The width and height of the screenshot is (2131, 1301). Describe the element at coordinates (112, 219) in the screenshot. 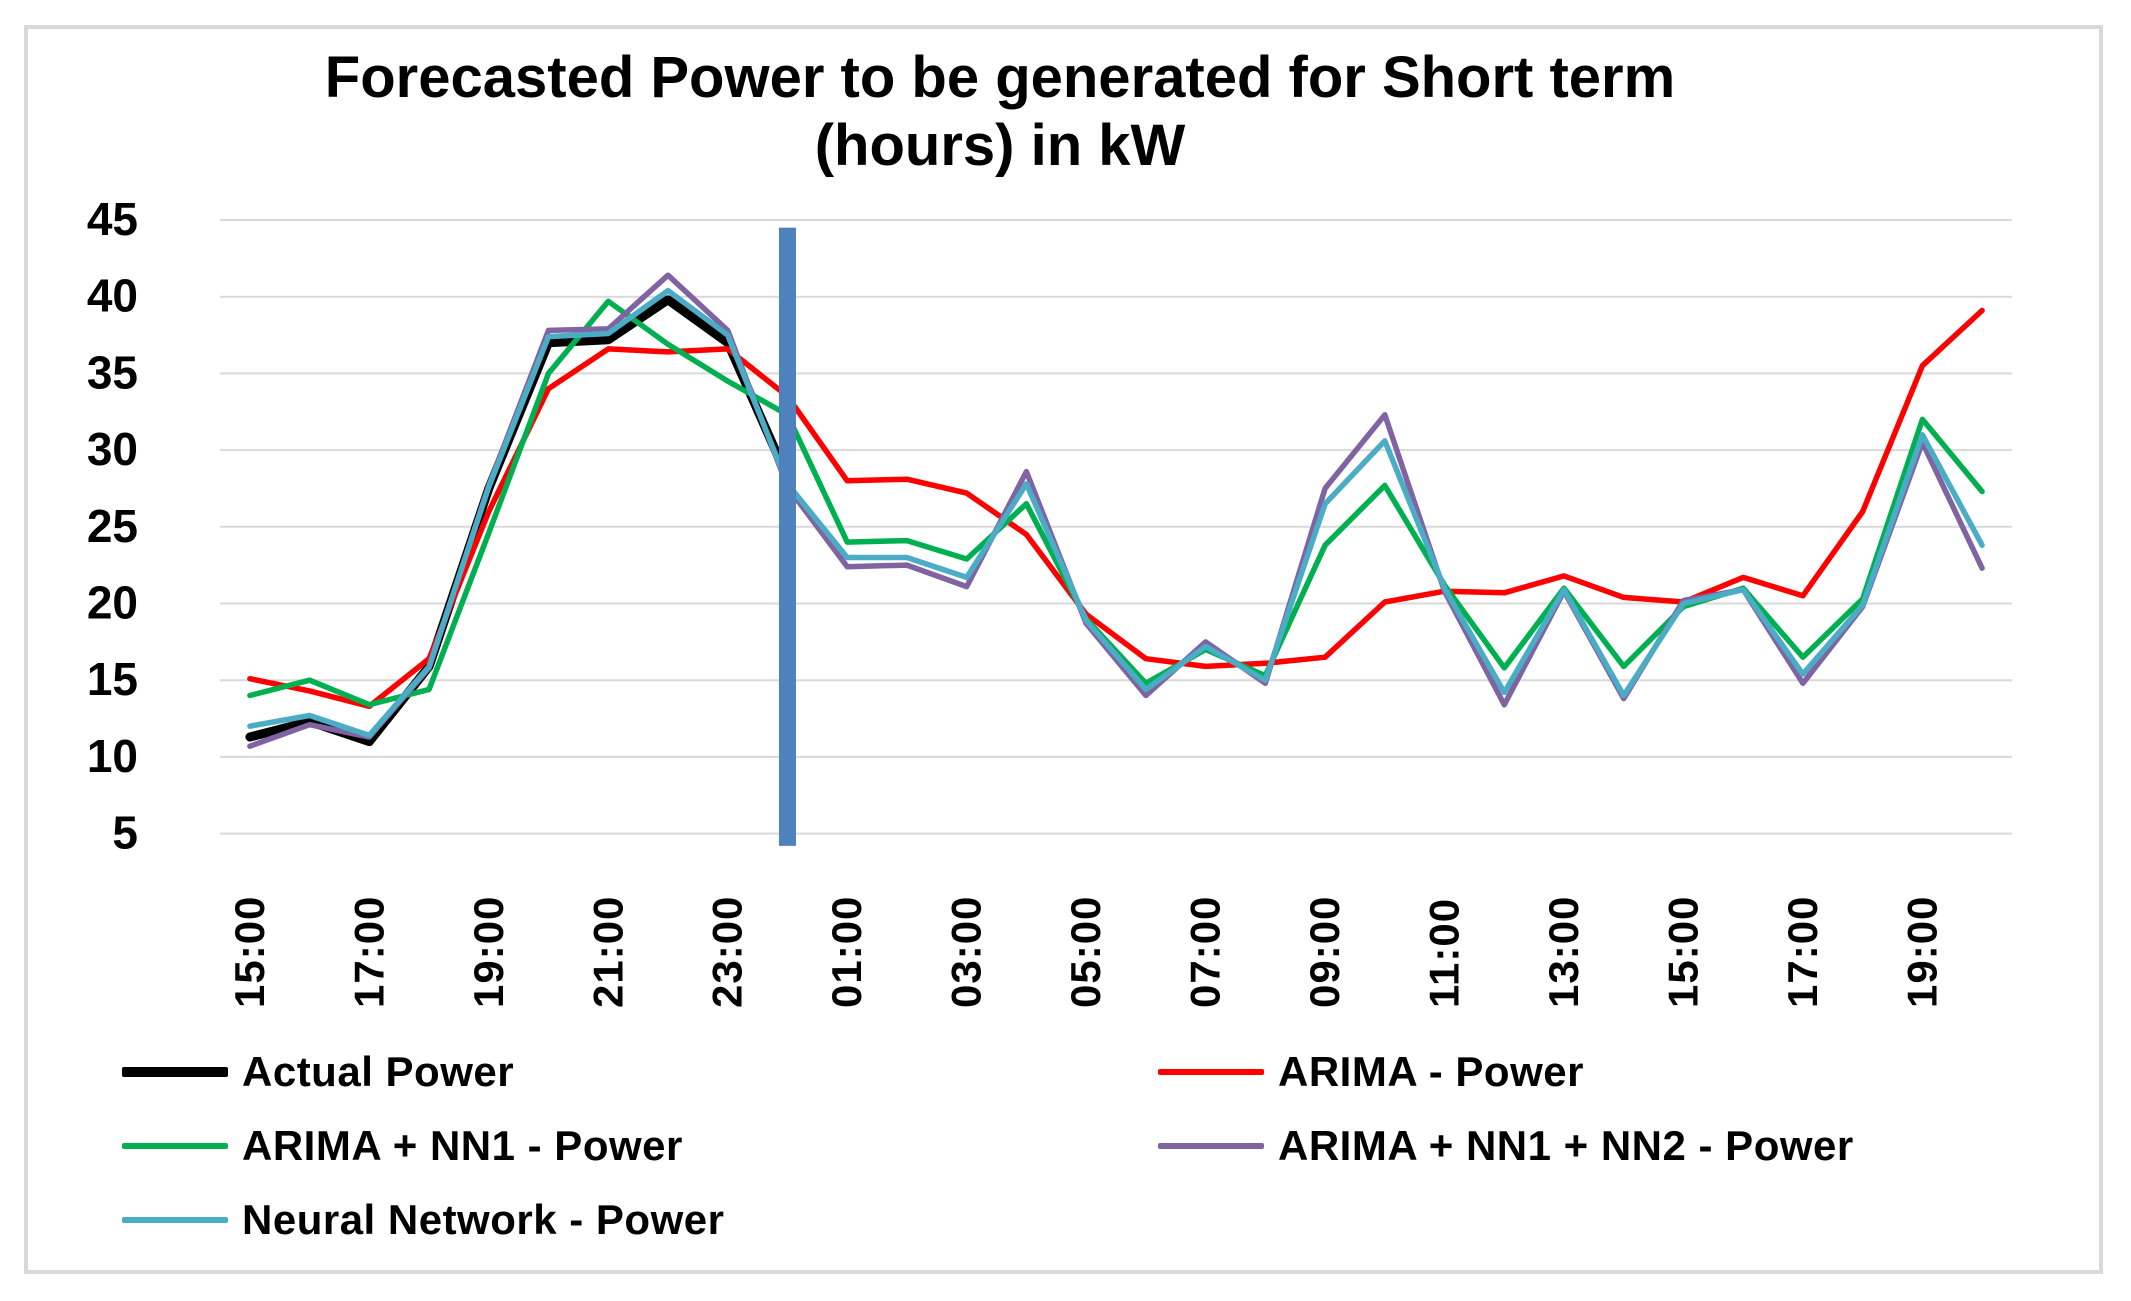

I see `y-tick-label-45: 45` at that location.